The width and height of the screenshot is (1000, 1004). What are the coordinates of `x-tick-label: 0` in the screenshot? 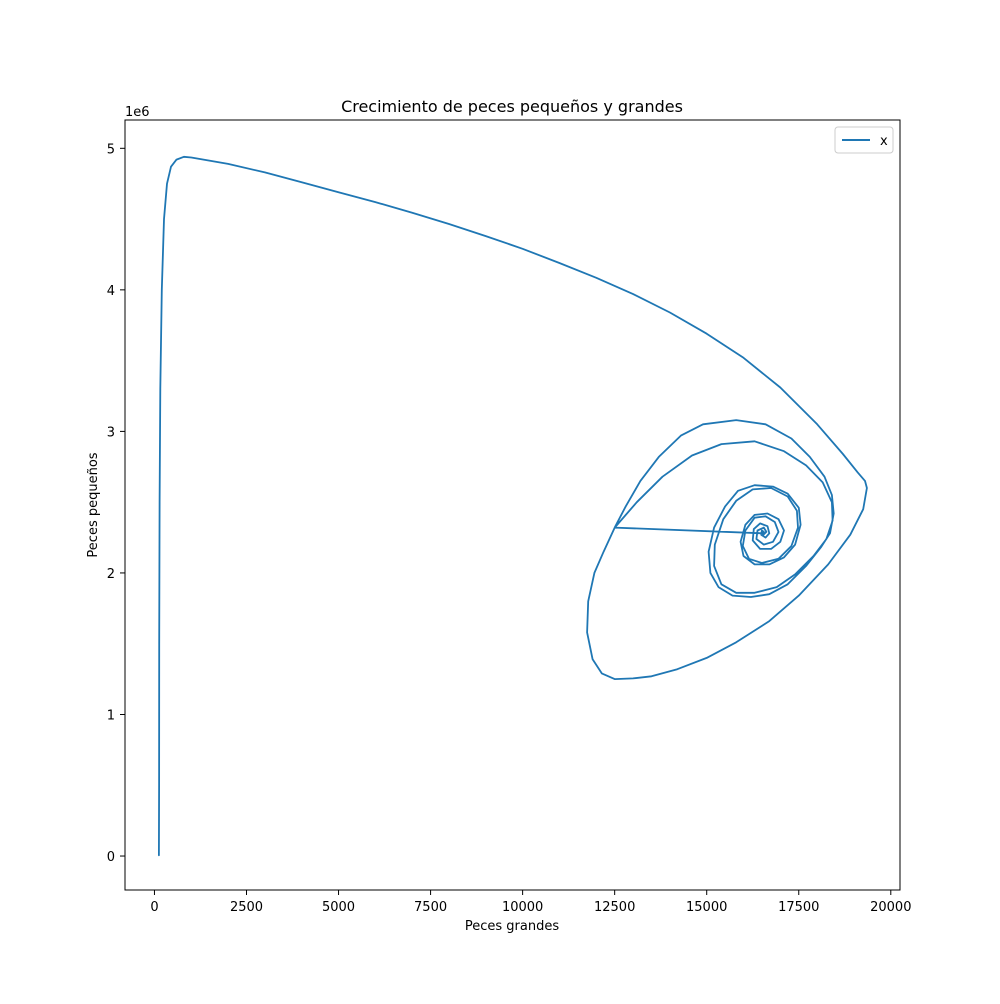 It's located at (154, 907).